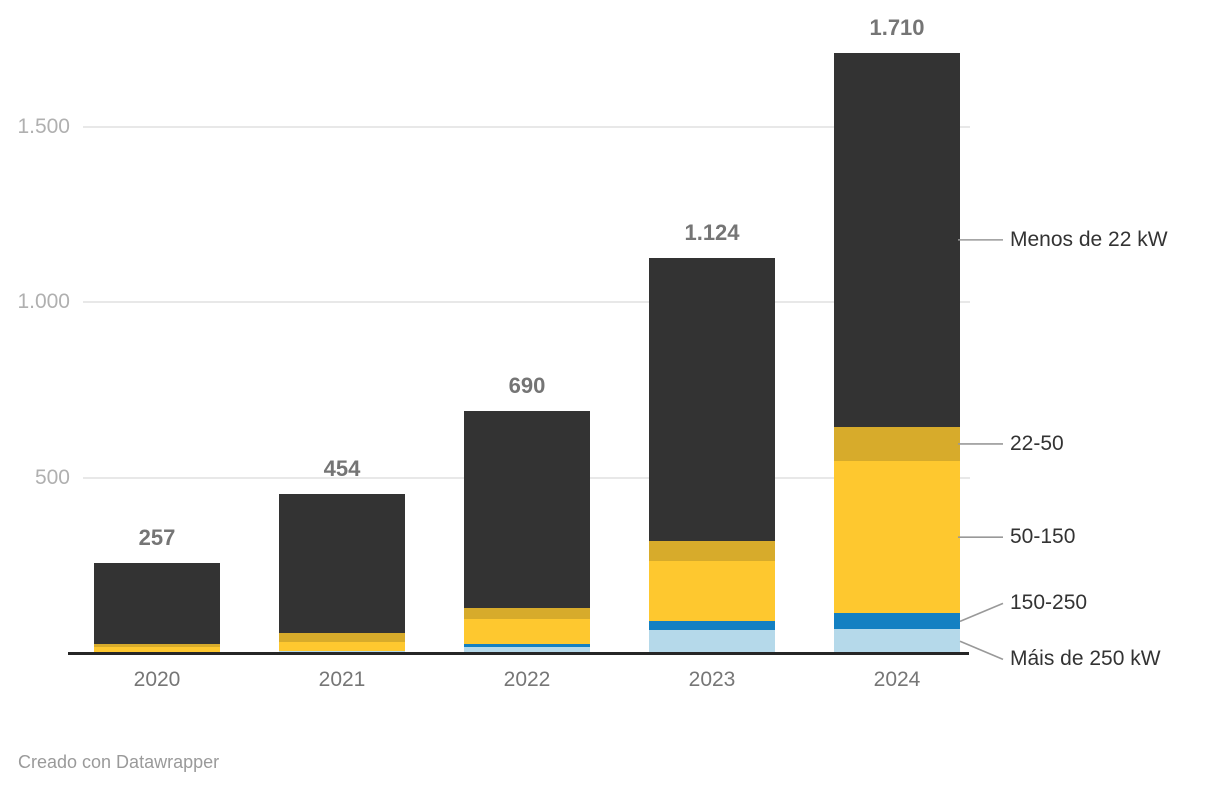 The image size is (1220, 788). What do you see at coordinates (897, 679) in the screenshot?
I see `x-axis-label: 2024` at bounding box center [897, 679].